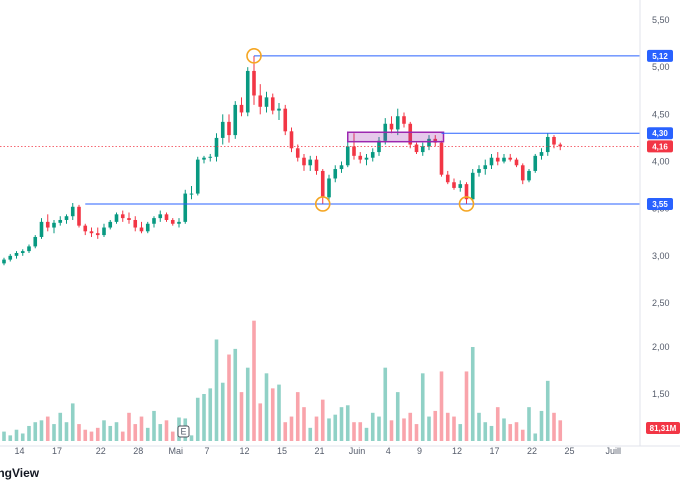  Describe the element at coordinates (660, 133) in the screenshot. I see `resistance-zone-tag-label: 4,30` at that location.